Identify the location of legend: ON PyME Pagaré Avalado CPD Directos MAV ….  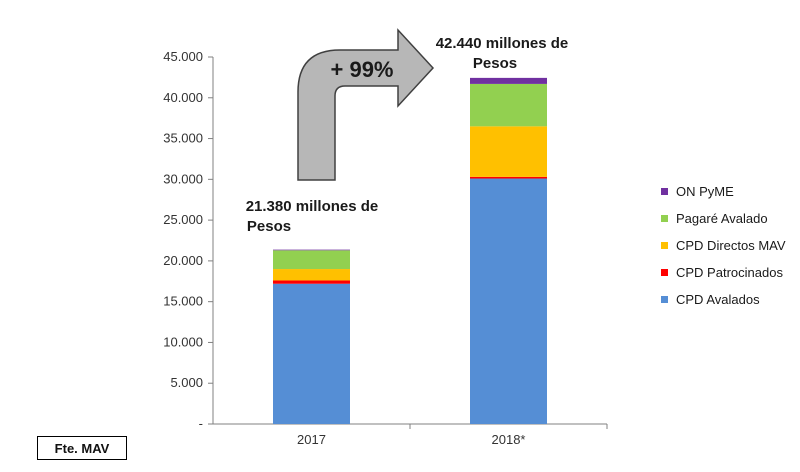
(723, 249).